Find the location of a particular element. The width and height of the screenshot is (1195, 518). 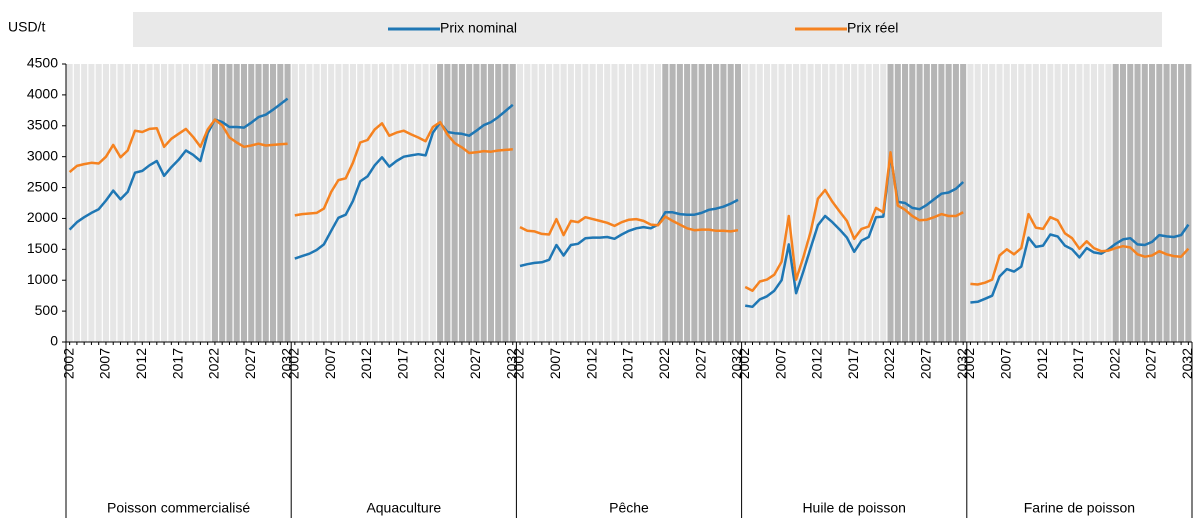

legend-label: Prix réel is located at coordinates (872, 28).